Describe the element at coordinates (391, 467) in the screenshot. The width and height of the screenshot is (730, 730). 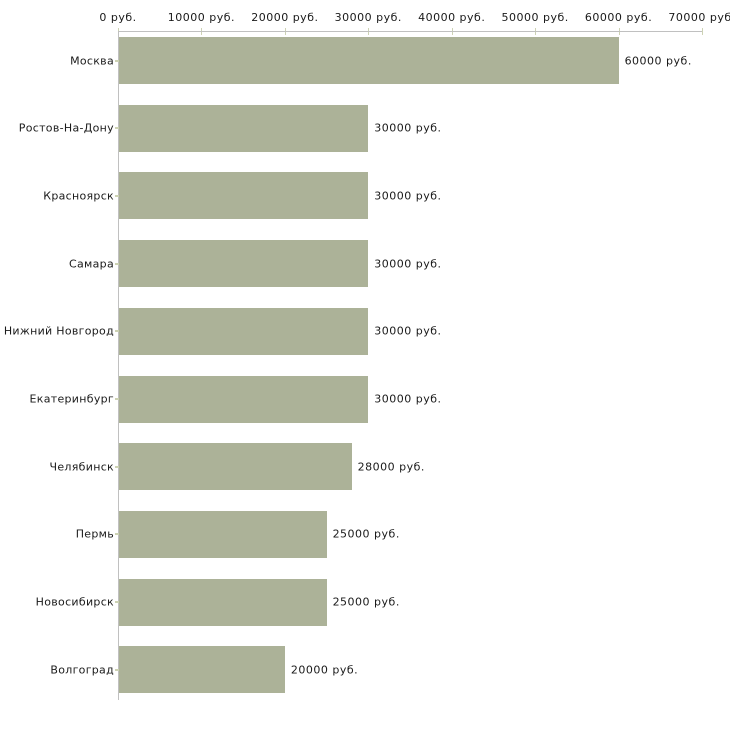
I see `value-label: 28000 руб.` at that location.